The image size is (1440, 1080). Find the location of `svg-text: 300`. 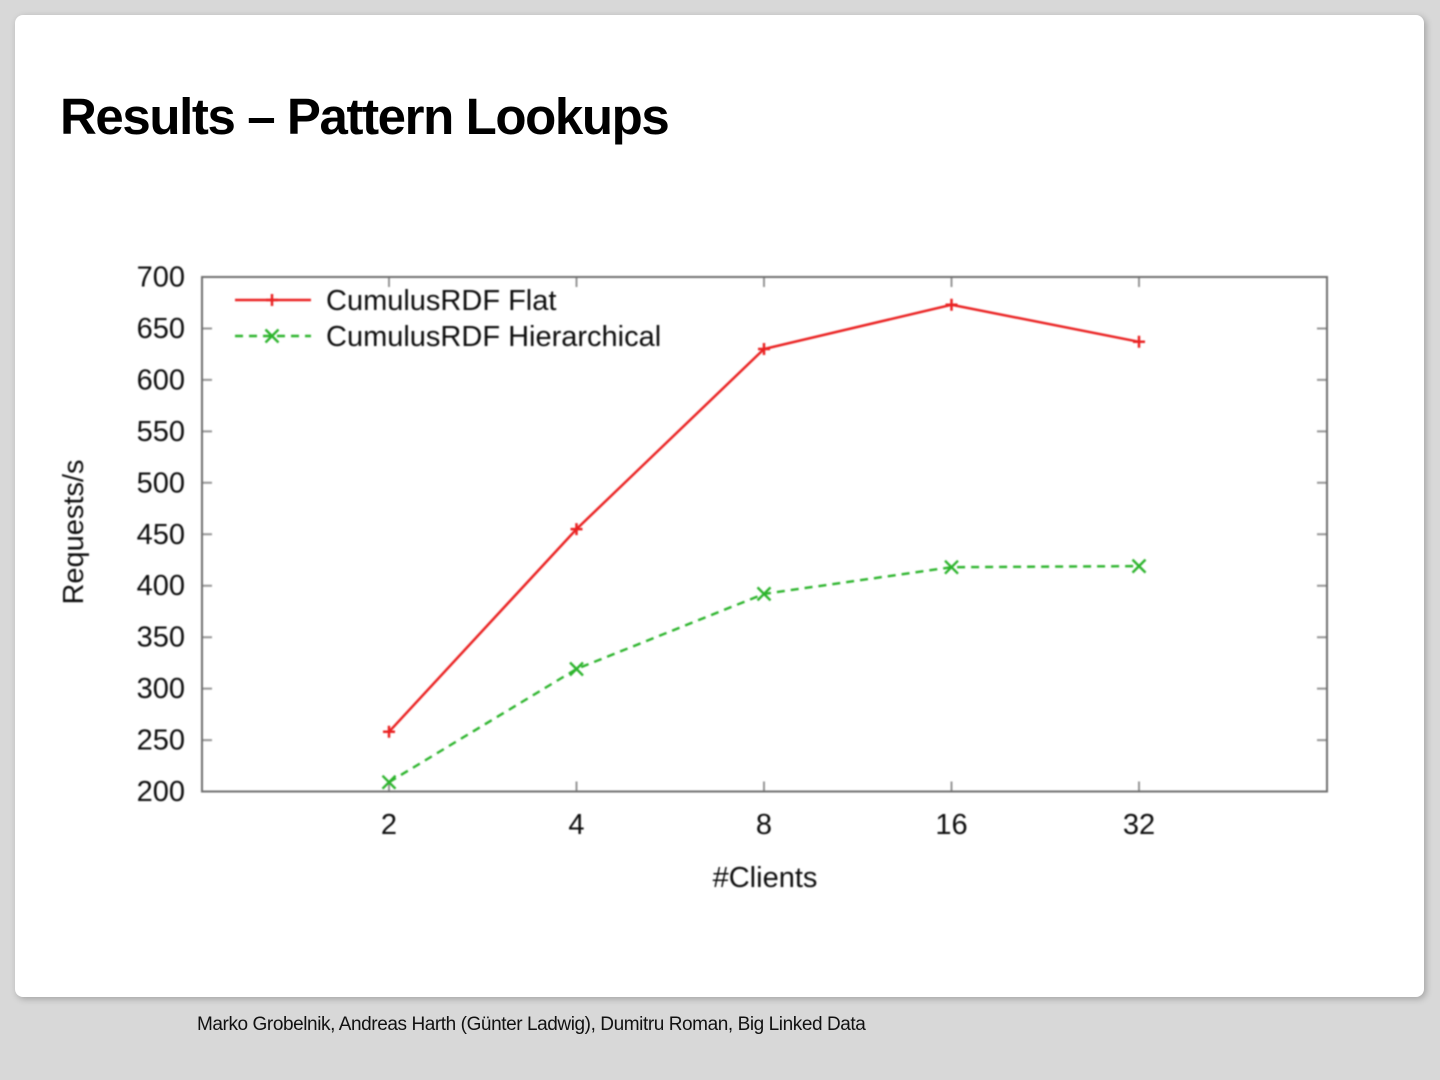

svg-text: 300 is located at coordinates (161, 689).